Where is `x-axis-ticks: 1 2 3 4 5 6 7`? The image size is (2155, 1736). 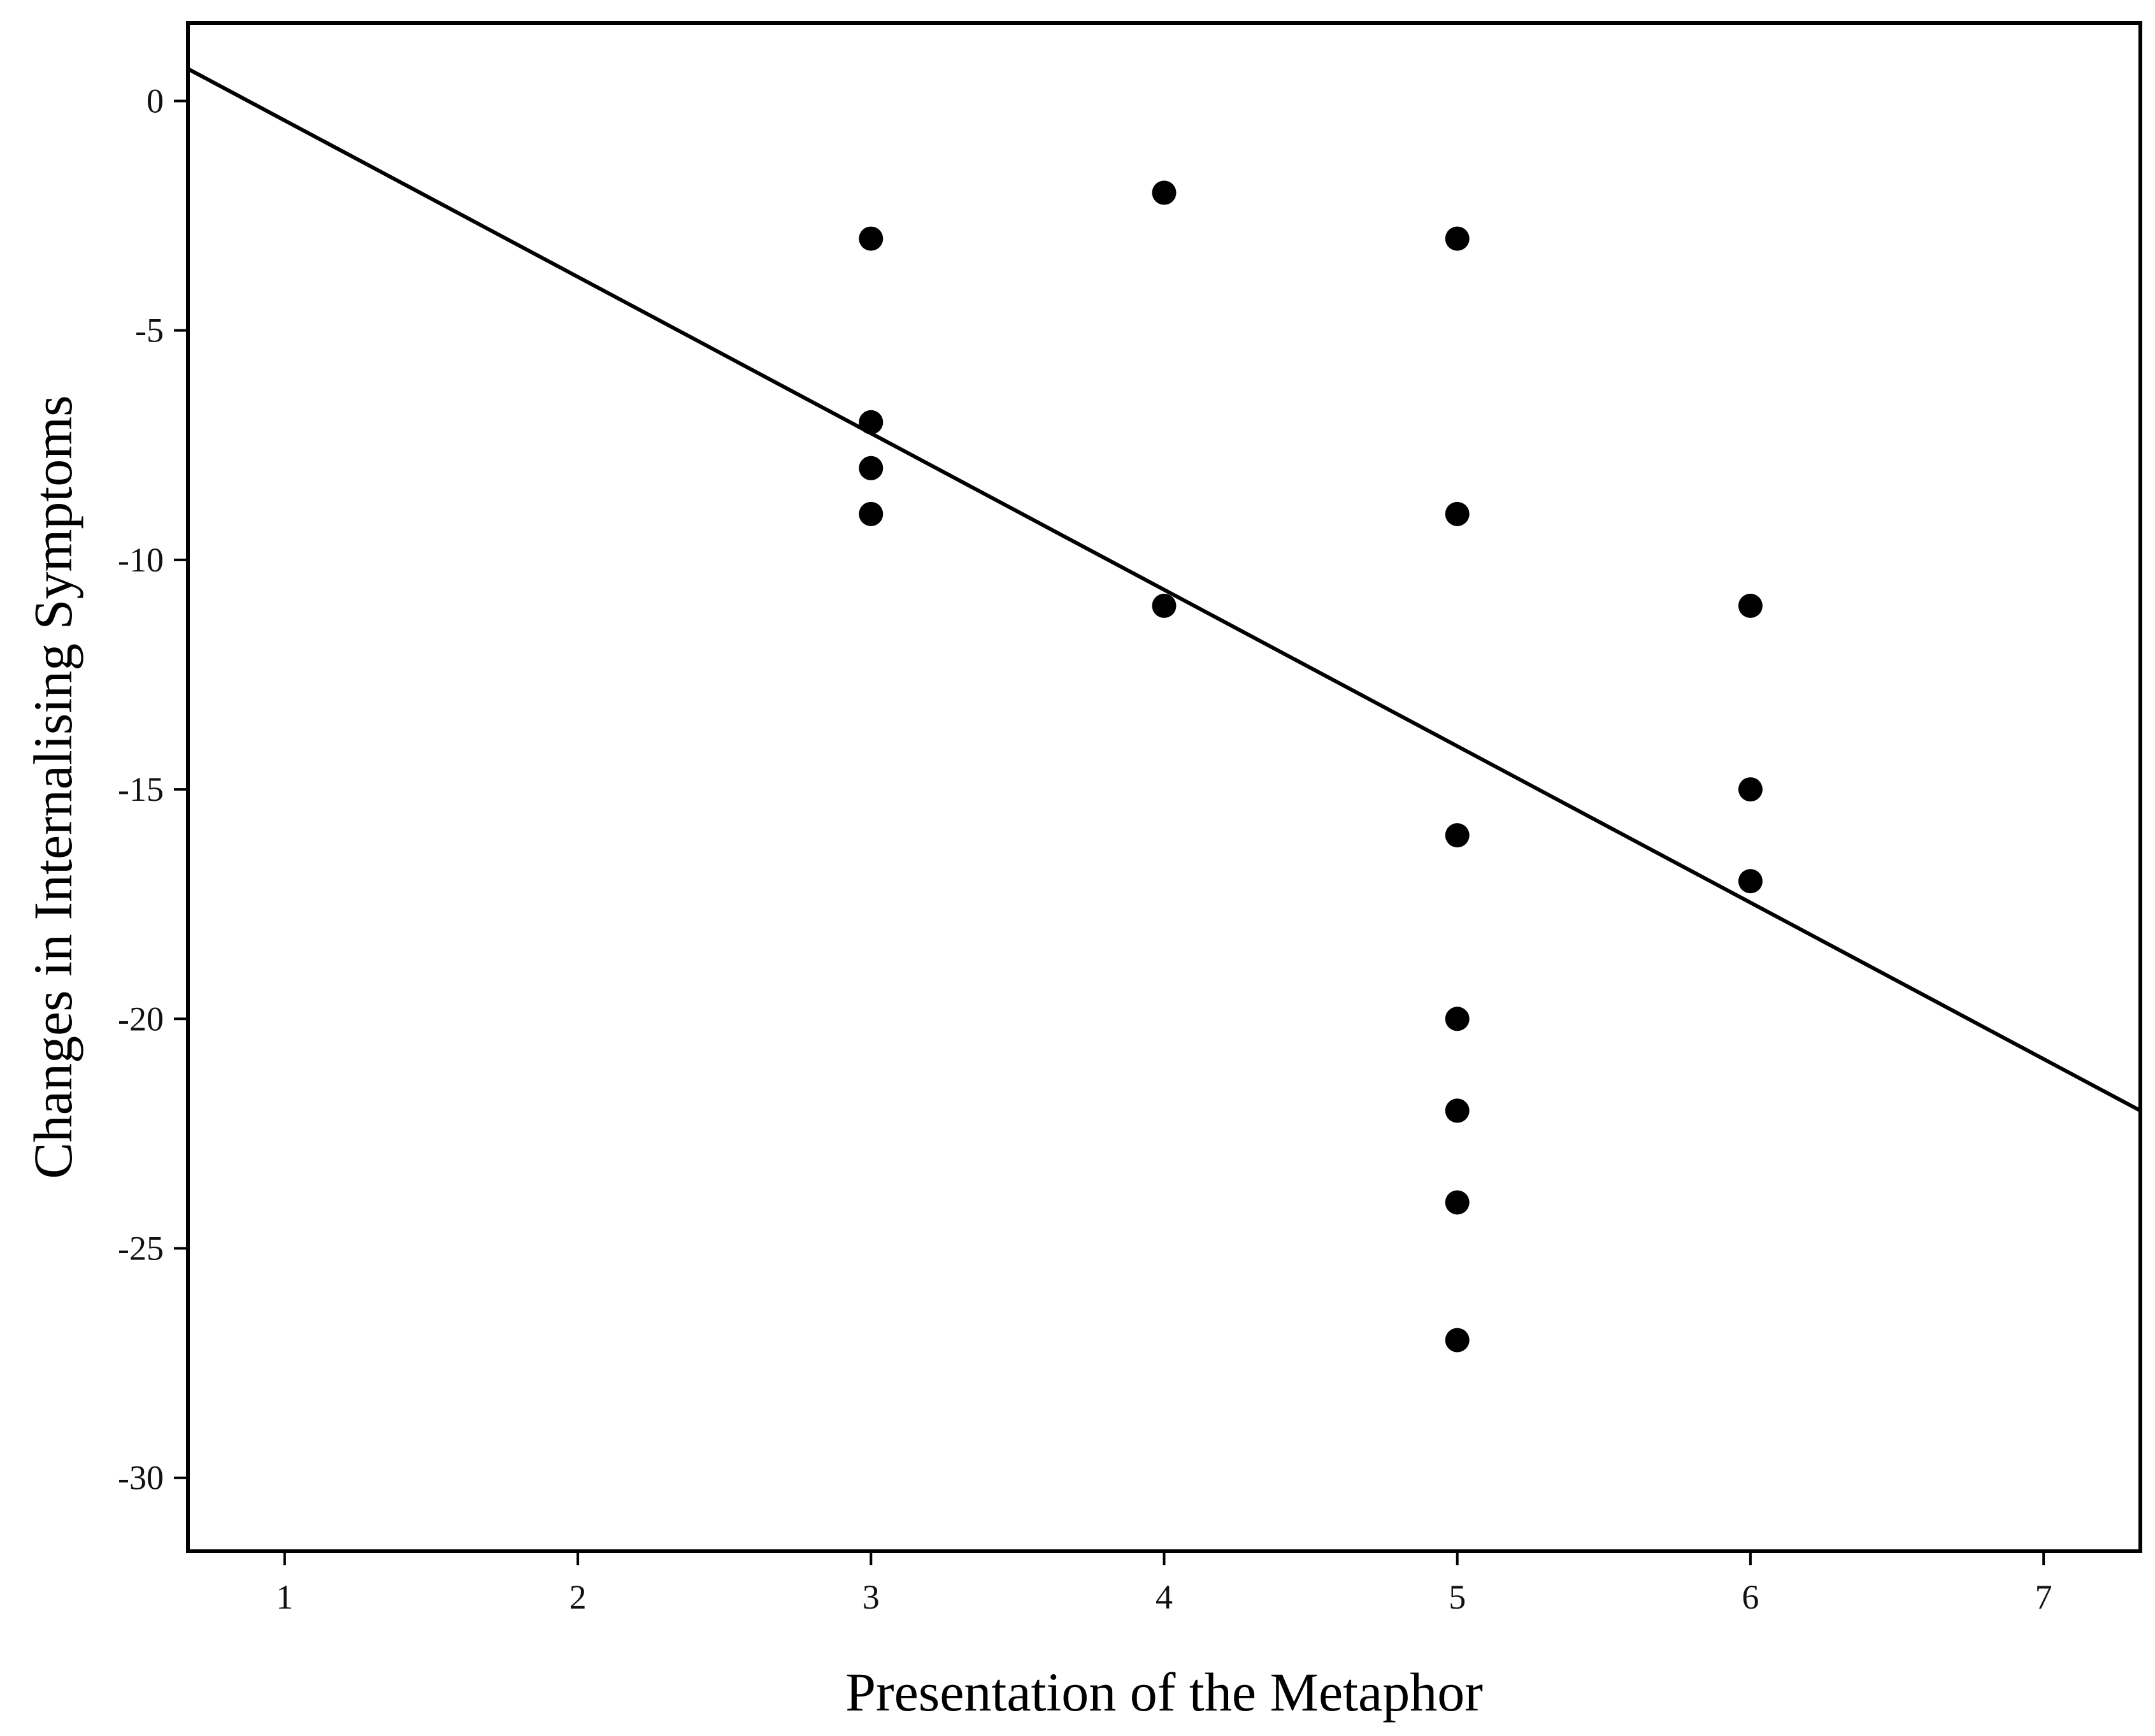 x-axis-ticks: 1 2 3 4 5 6 7 is located at coordinates (1164, 1583).